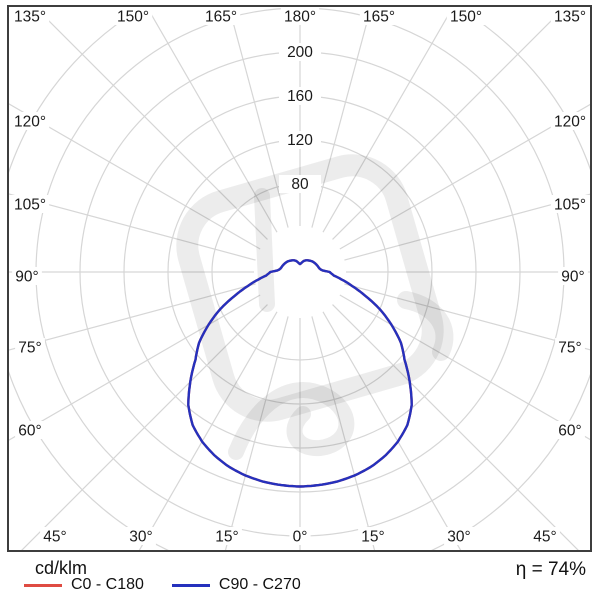 The height and width of the screenshot is (600, 600). I want to click on legend-label-c0-c180: C0 - C180, so click(107, 584).